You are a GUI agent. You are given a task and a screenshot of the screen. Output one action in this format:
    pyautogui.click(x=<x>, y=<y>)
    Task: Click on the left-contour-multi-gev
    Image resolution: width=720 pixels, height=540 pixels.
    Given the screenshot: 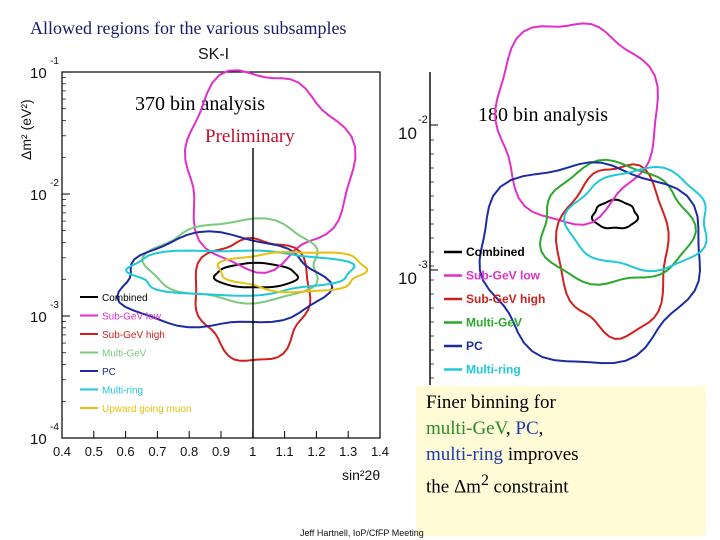 What is the action you would take?
    pyautogui.click(x=230, y=261)
    